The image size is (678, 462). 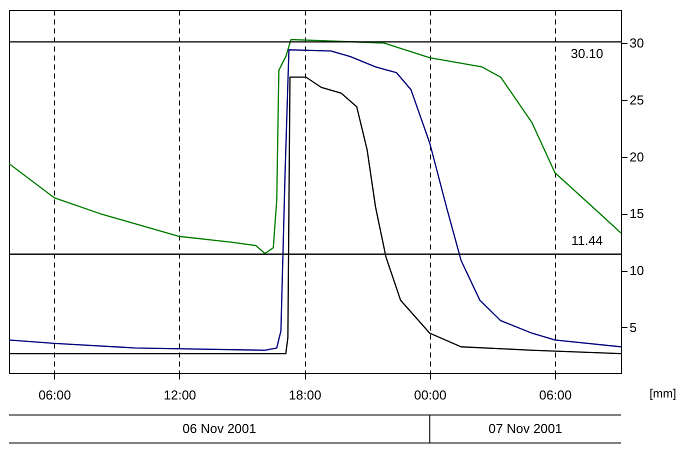 I want to click on y-axis-title: [mm], so click(x=663, y=393).